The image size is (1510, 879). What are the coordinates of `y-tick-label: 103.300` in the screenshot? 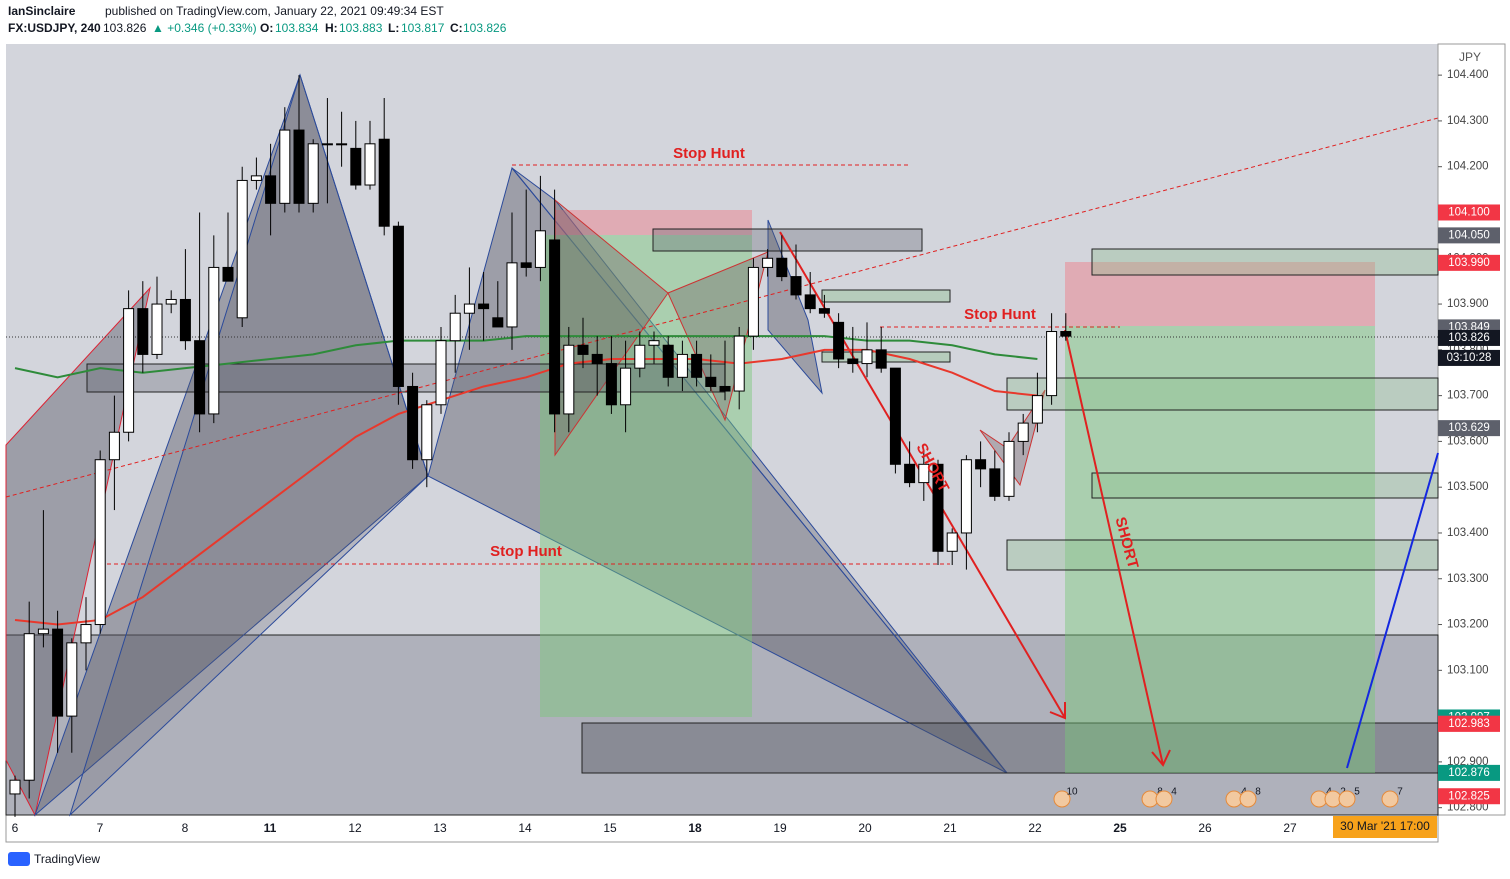 It's located at (1468, 579).